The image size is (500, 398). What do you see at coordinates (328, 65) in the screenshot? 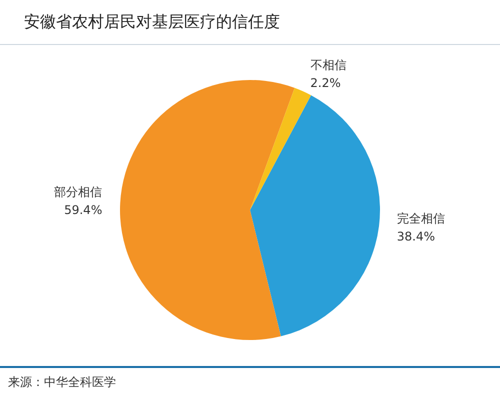
I see `slice-label: 不相信` at bounding box center [328, 65].